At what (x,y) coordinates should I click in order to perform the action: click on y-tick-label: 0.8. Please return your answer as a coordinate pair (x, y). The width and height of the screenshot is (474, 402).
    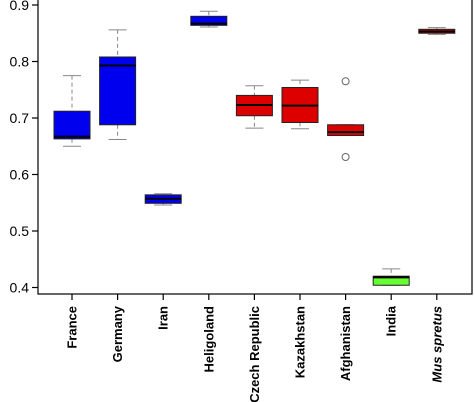
    Looking at the image, I should click on (20, 62).